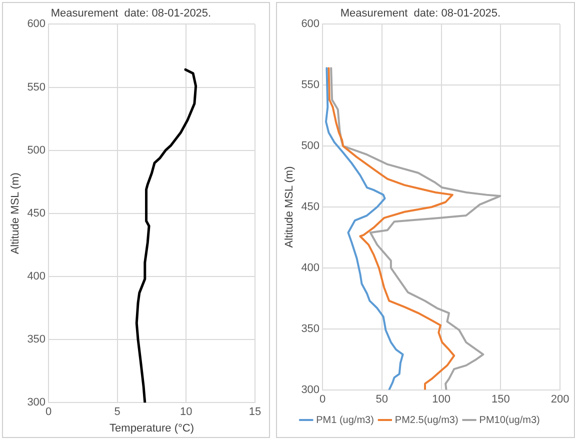  I want to click on x-tick-label: 200, so click(560, 399).